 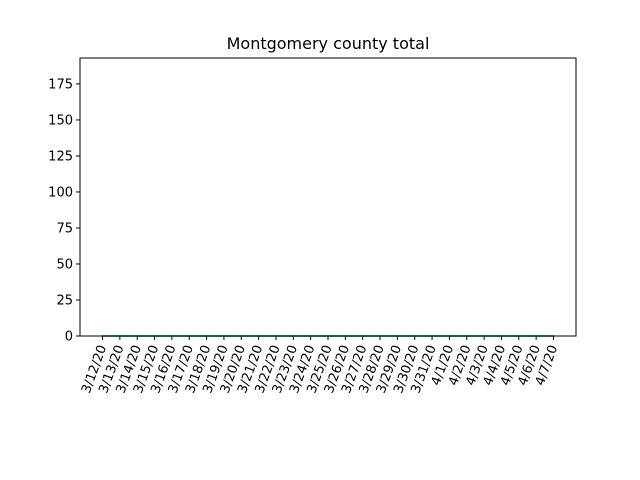 What do you see at coordinates (64, 228) in the screenshot?
I see `y-tick-label: 75` at bounding box center [64, 228].